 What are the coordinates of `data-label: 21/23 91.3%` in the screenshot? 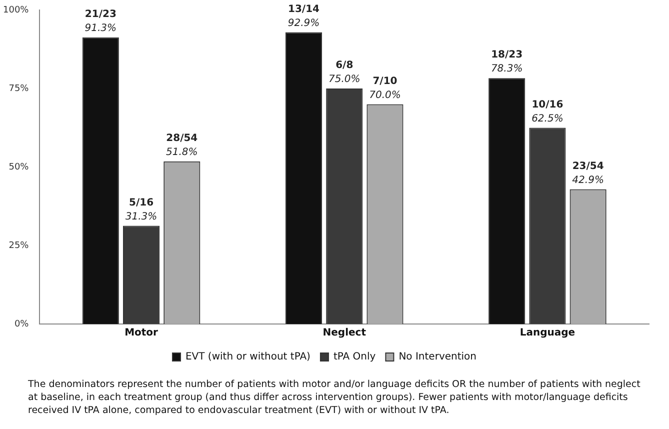 It's located at (100, 21).